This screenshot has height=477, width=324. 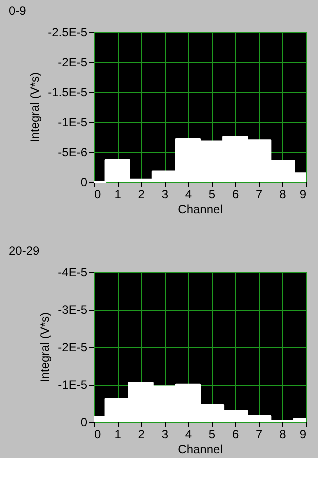 I want to click on chart-title: 20-29, so click(x=24, y=251).